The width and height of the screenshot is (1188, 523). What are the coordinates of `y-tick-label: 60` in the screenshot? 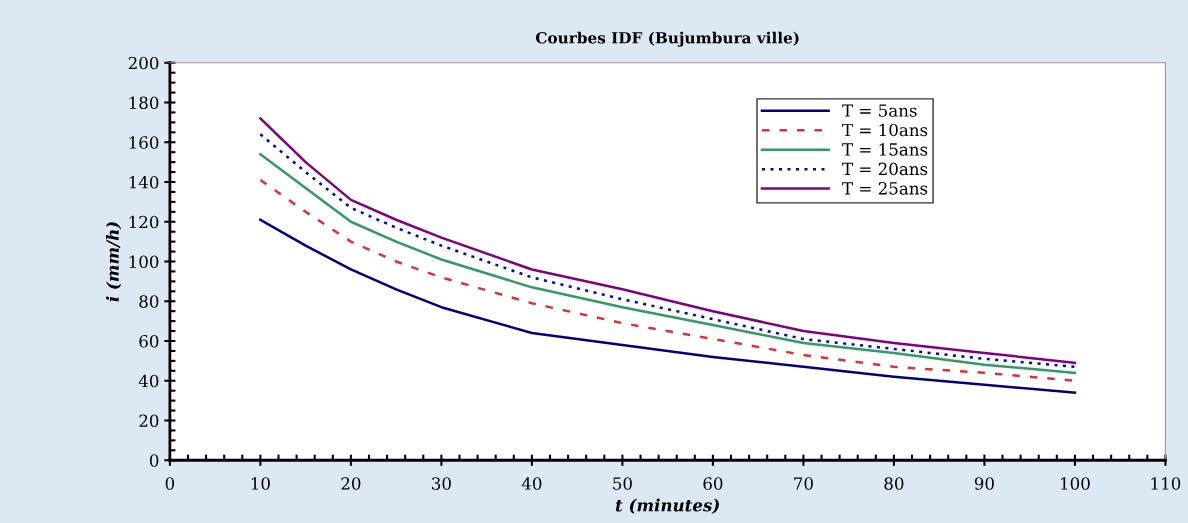 It's located at (149, 341).